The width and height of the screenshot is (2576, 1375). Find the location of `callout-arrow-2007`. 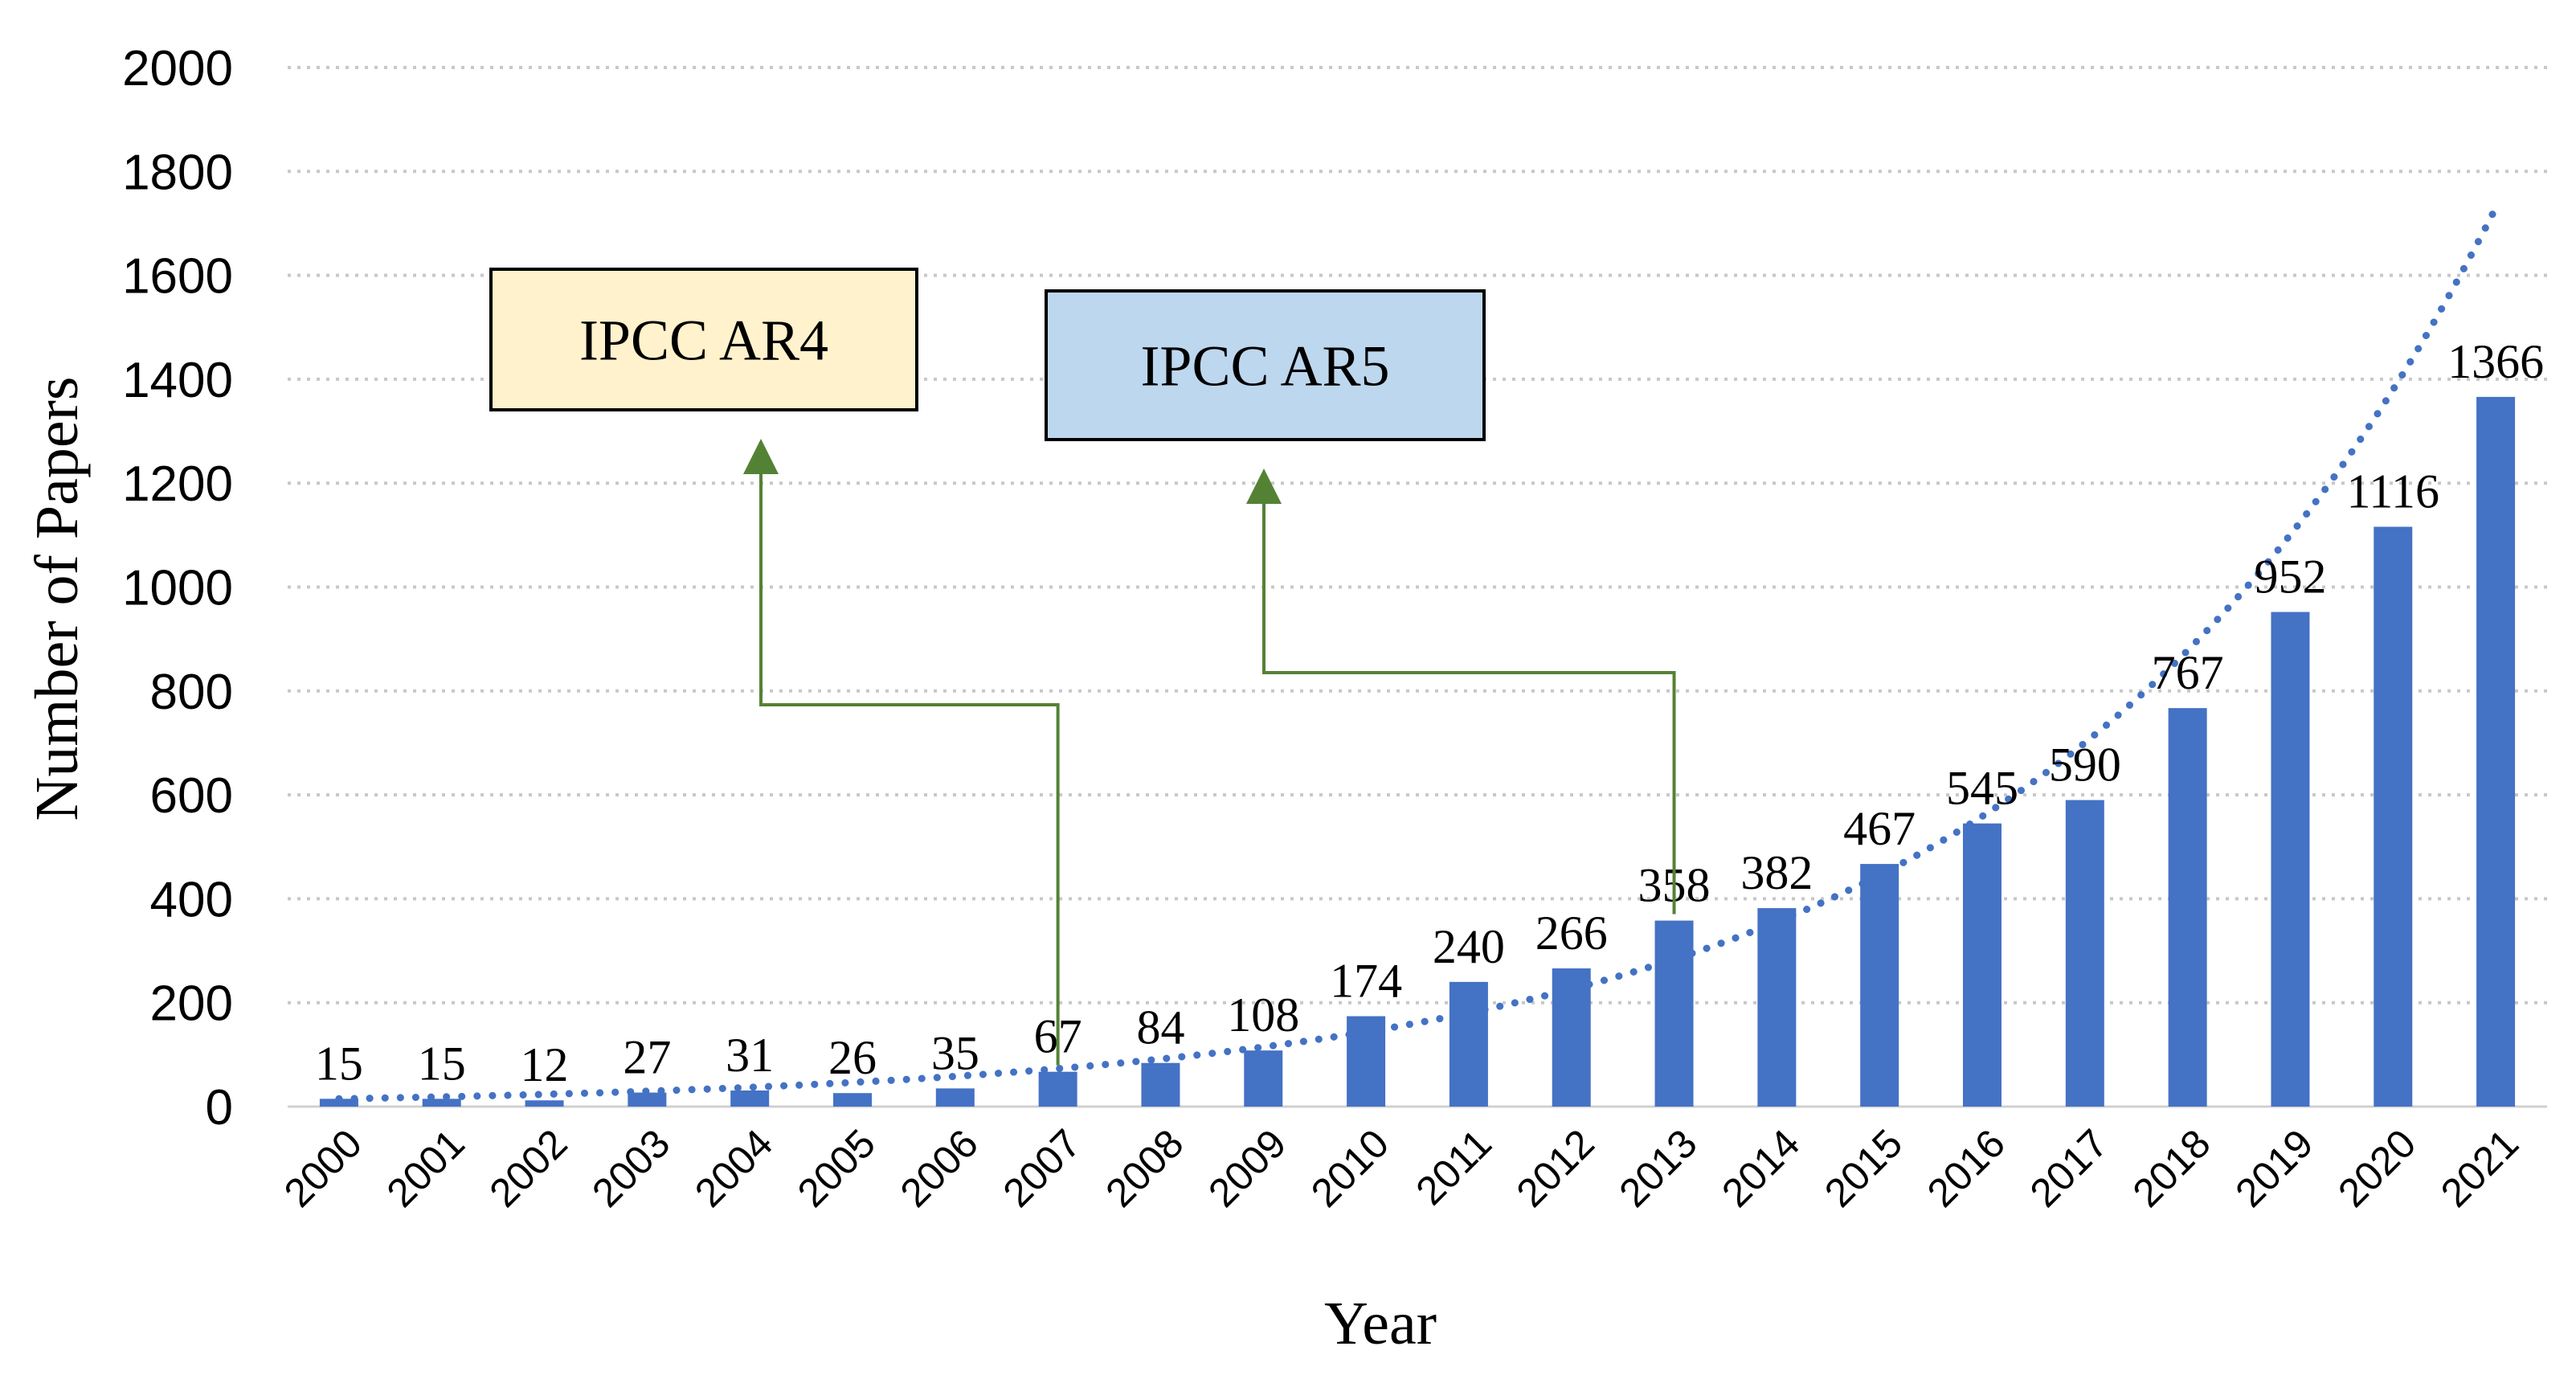

callout-arrow-2007 is located at coordinates (910, 768).